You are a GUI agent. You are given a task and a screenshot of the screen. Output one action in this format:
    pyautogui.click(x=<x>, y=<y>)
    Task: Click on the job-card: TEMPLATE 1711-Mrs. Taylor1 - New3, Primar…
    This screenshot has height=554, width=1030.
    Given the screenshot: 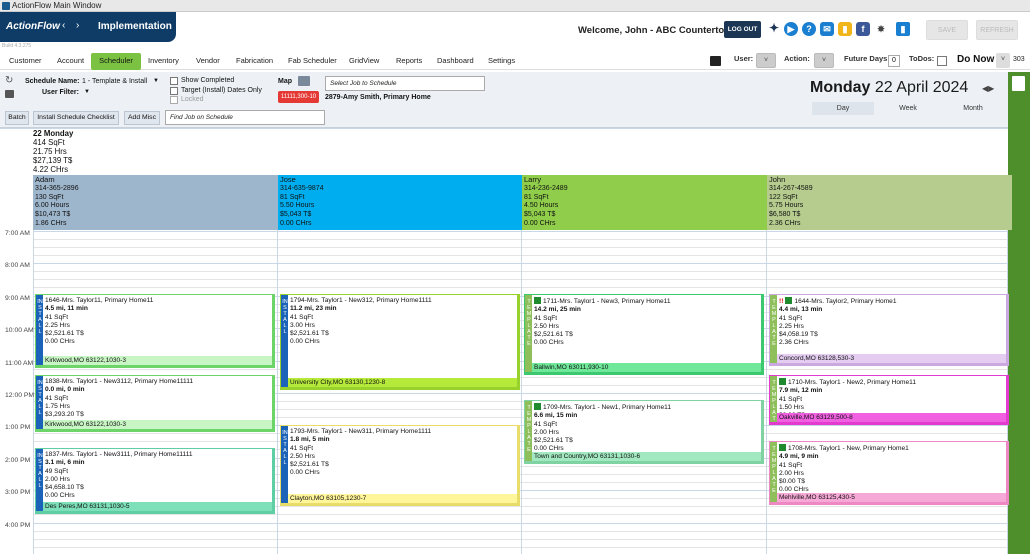 What is the action you would take?
    pyautogui.click(x=644, y=334)
    